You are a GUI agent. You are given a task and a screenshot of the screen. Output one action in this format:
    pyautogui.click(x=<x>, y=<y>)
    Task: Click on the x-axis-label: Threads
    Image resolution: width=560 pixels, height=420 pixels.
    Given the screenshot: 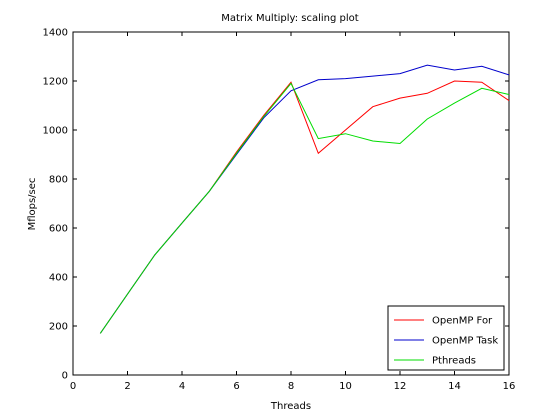 What is the action you would take?
    pyautogui.click(x=290, y=406)
    